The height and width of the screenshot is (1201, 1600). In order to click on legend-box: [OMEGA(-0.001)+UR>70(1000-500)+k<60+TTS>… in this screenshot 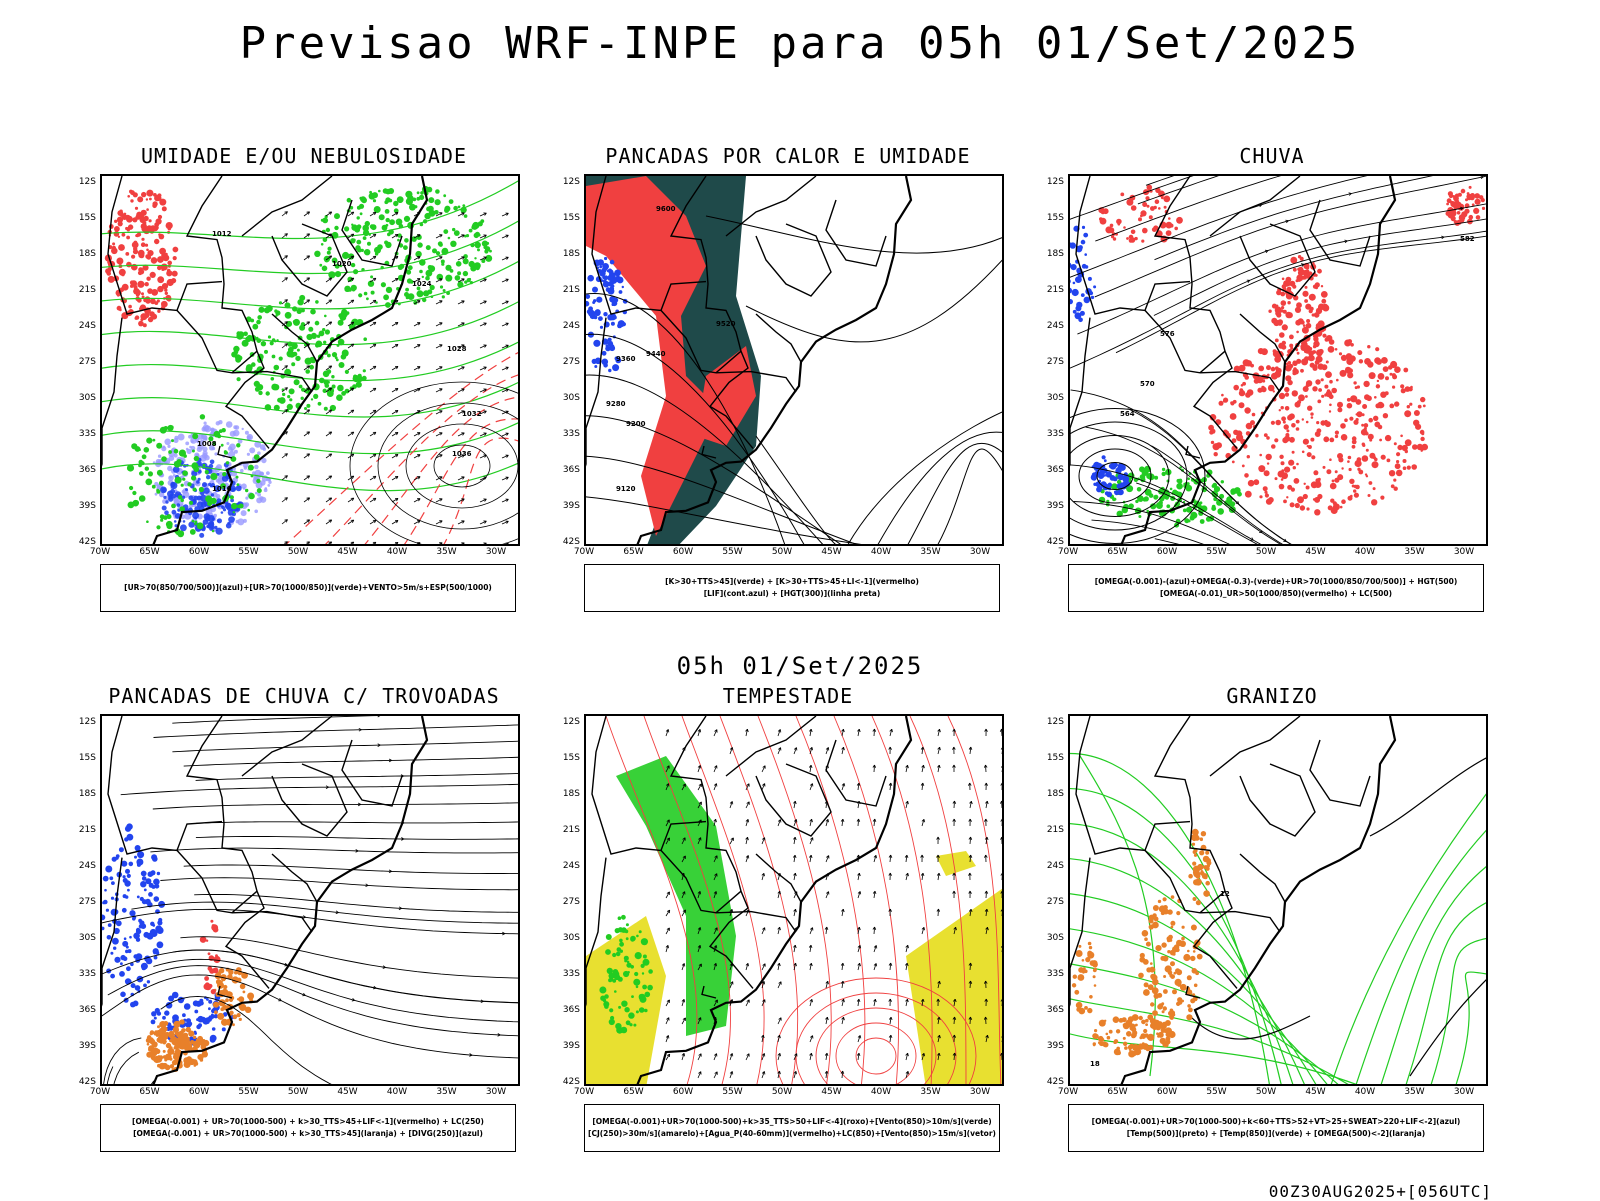, I will do `click(1276, 1128)`.